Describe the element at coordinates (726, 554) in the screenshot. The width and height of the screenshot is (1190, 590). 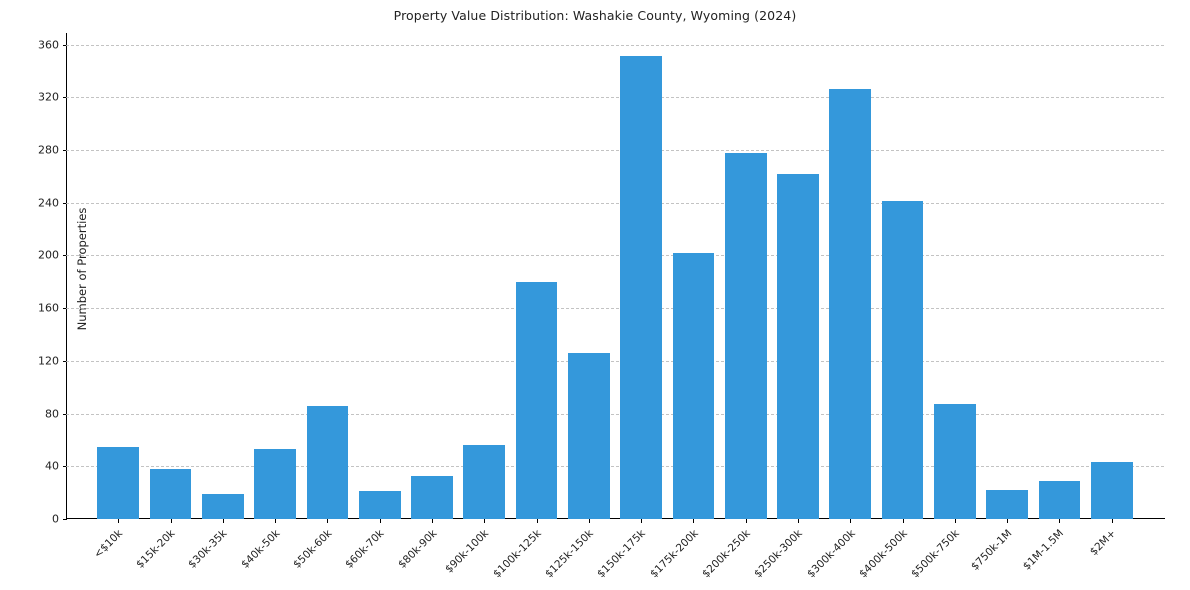
I see `x-tick-label: $200k-250k` at that location.